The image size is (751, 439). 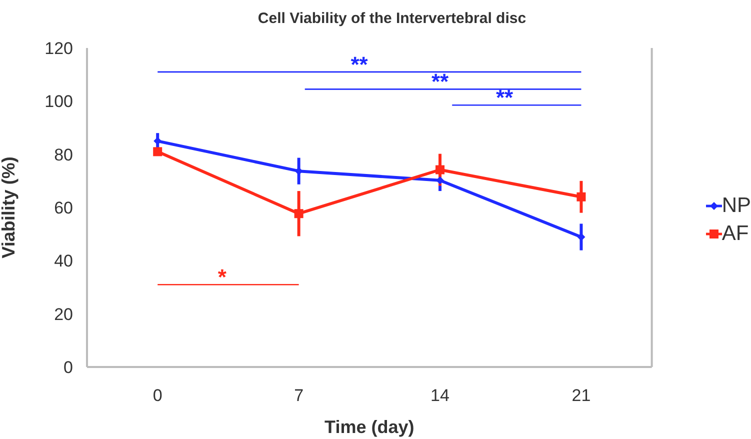 I want to click on annotation: *, so click(x=222, y=277).